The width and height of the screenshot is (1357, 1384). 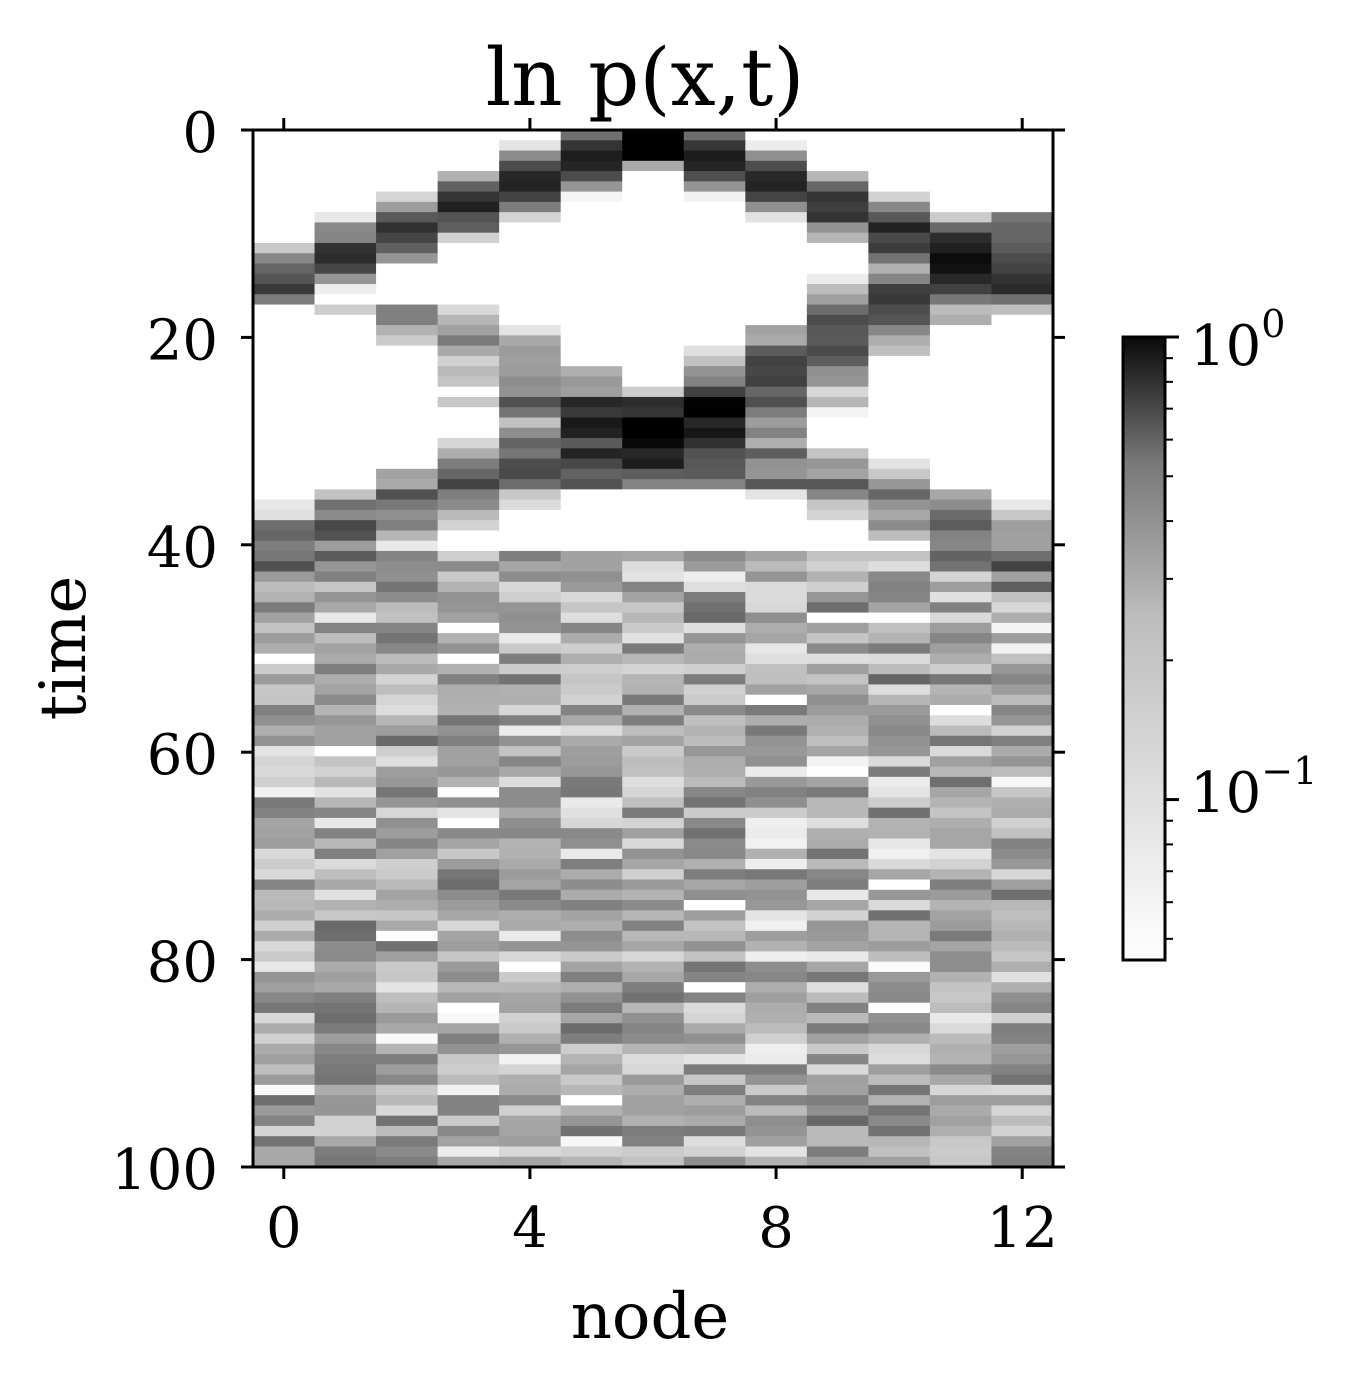 I want to click on y-tick-label: 80, so click(x=182, y=963).